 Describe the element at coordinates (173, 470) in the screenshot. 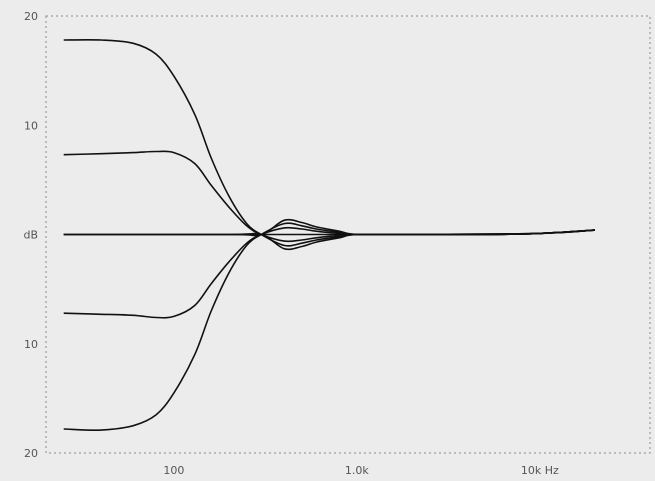

I see `x-tick-label: 100` at that location.